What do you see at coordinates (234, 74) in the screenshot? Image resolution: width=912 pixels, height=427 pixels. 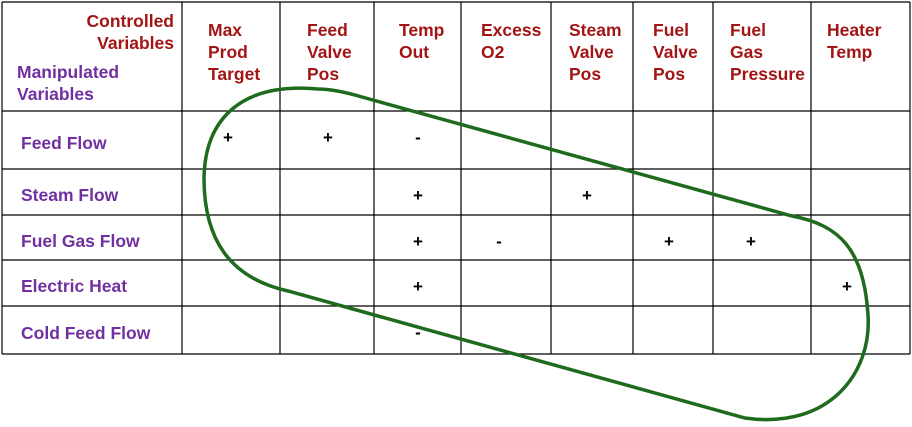 I see `column-header-line: Target` at bounding box center [234, 74].